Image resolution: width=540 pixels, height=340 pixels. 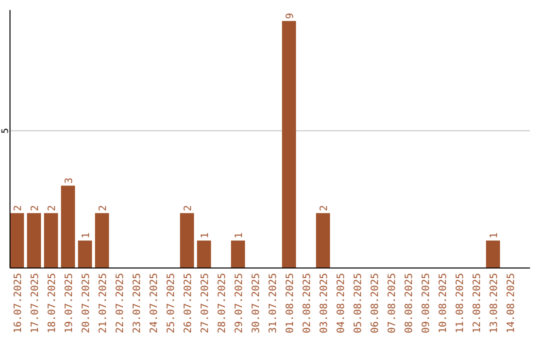 What do you see at coordinates (18, 303) in the screenshot?
I see `x-tick-label: 16.07.2025` at bounding box center [18, 303].